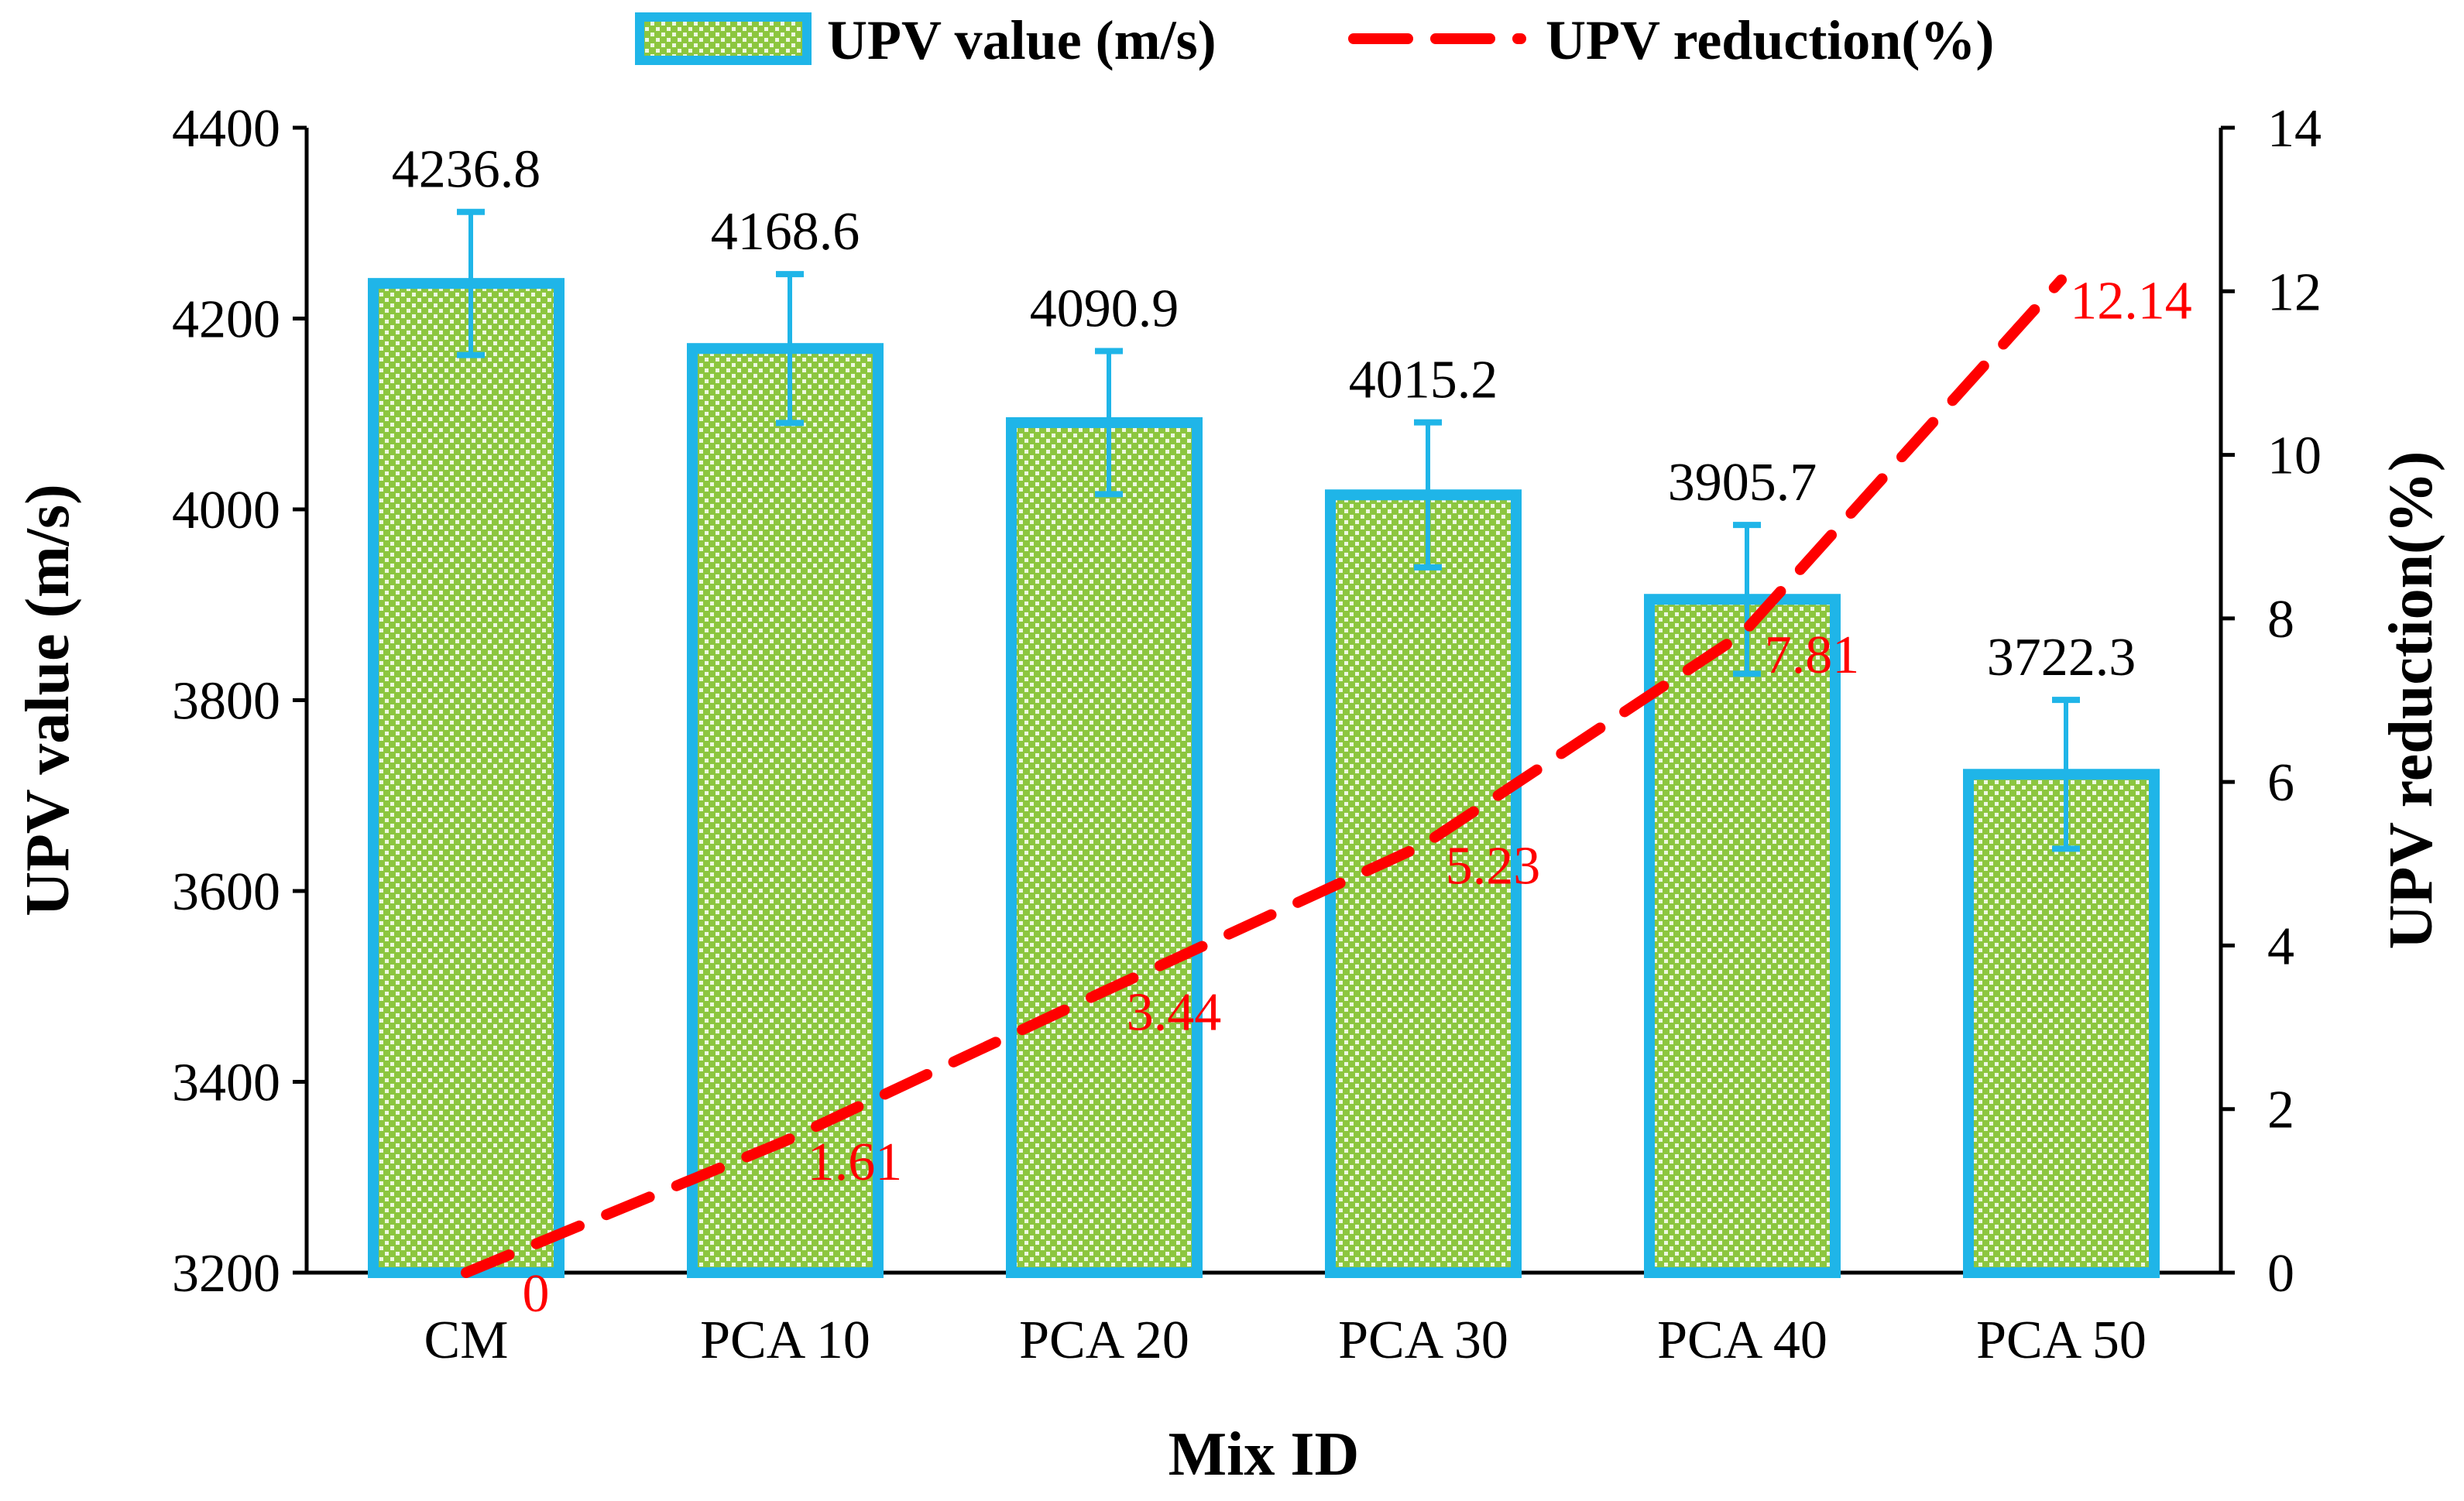 The height and width of the screenshot is (1501, 2464). I want to click on left-tick-label: 3200, so click(226, 1274).